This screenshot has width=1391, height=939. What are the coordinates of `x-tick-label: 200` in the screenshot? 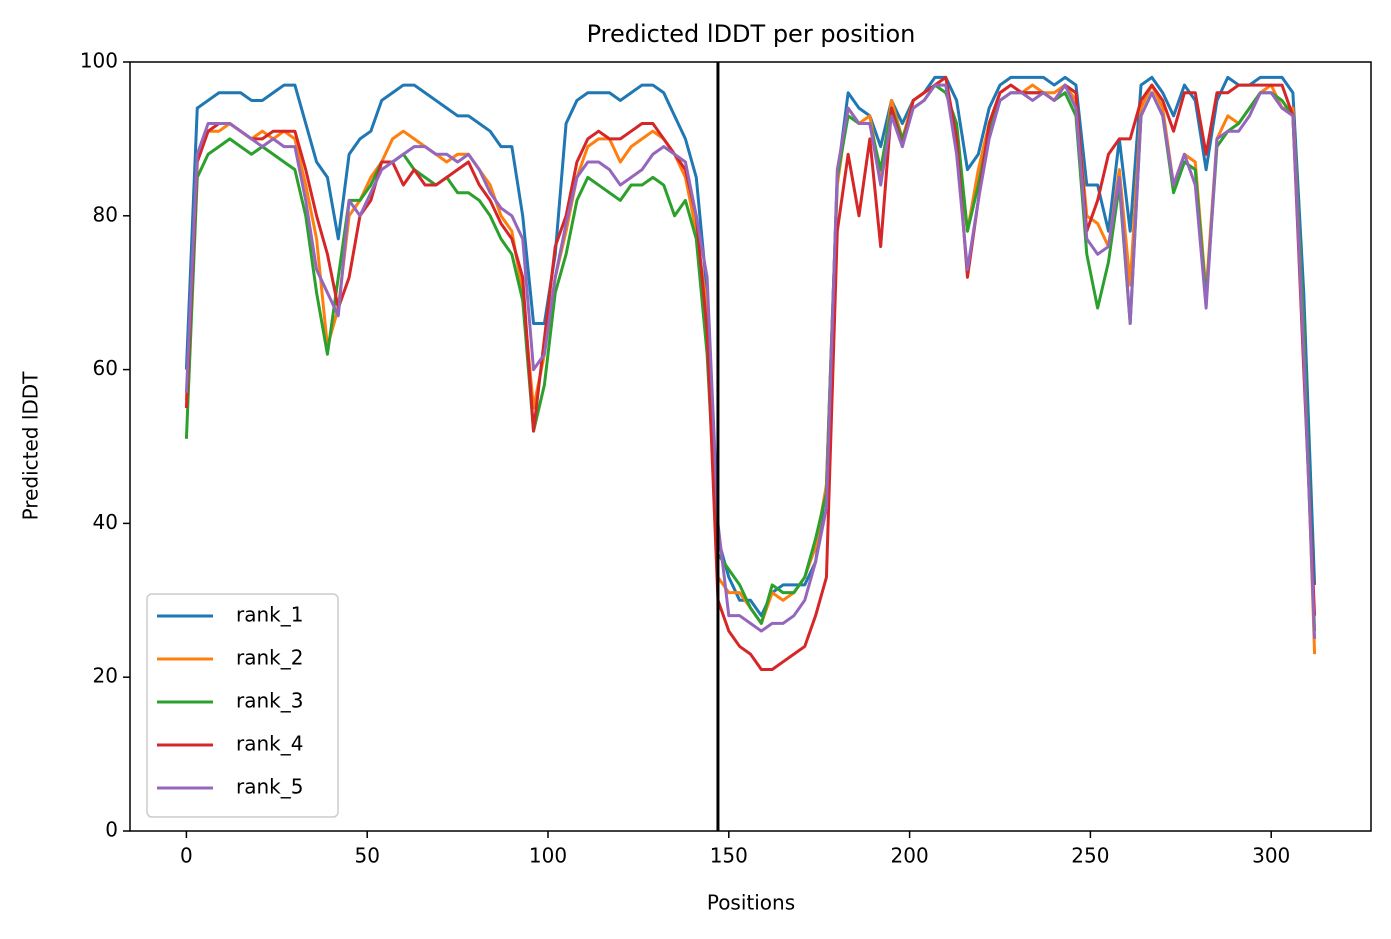 It's located at (910, 856).